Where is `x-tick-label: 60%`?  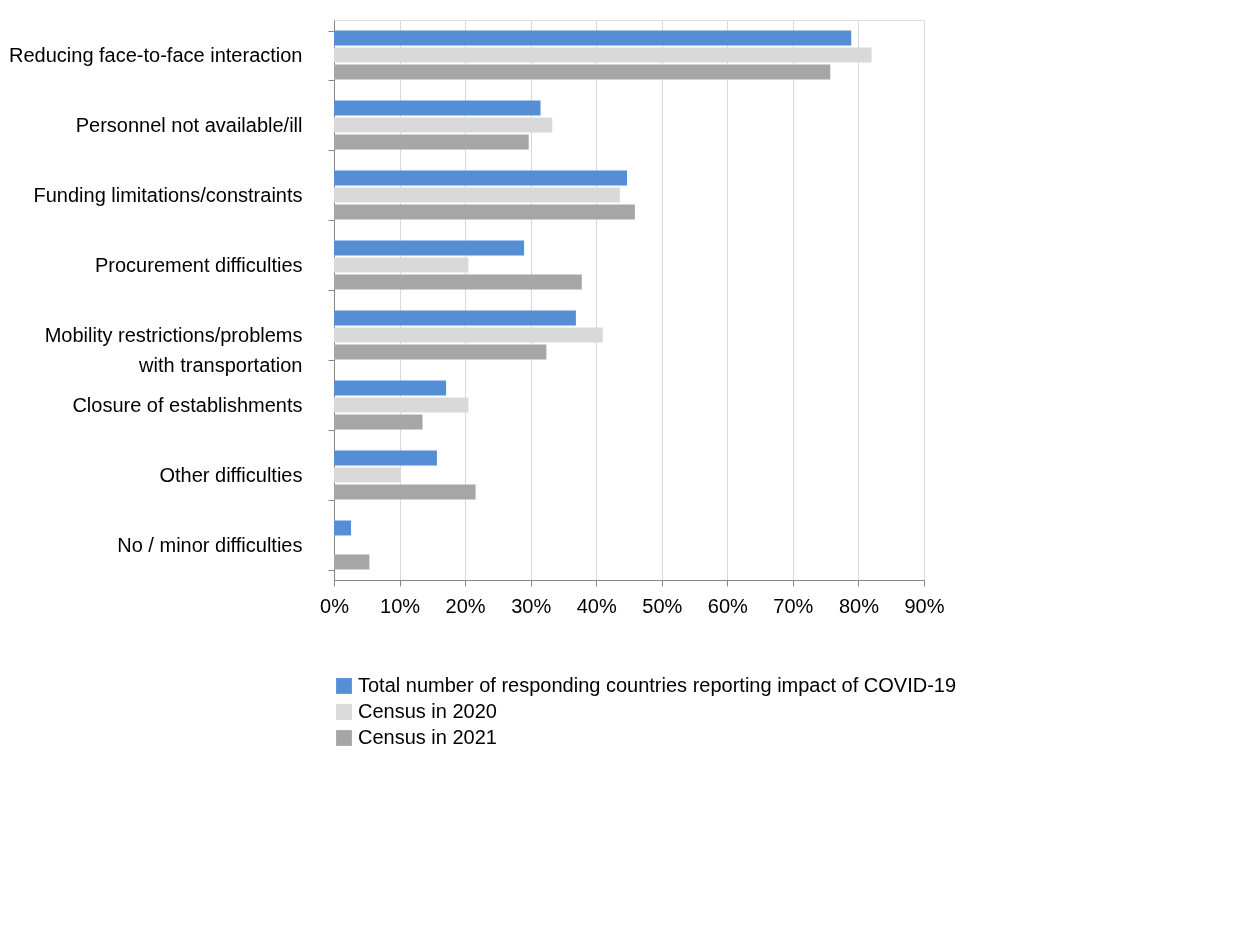 x-tick-label: 60% is located at coordinates (728, 605).